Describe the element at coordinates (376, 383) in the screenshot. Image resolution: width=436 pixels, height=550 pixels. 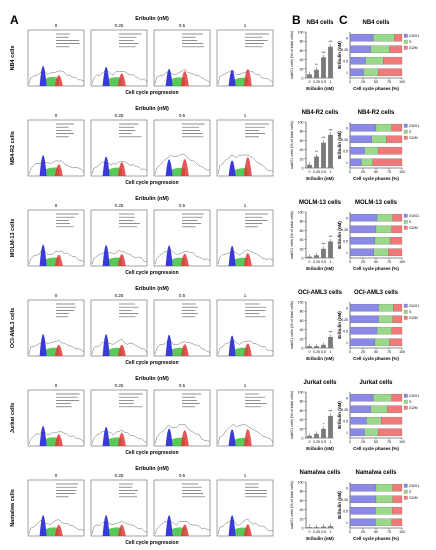
I see `phase-chart-title: Jurkat cells` at that location.